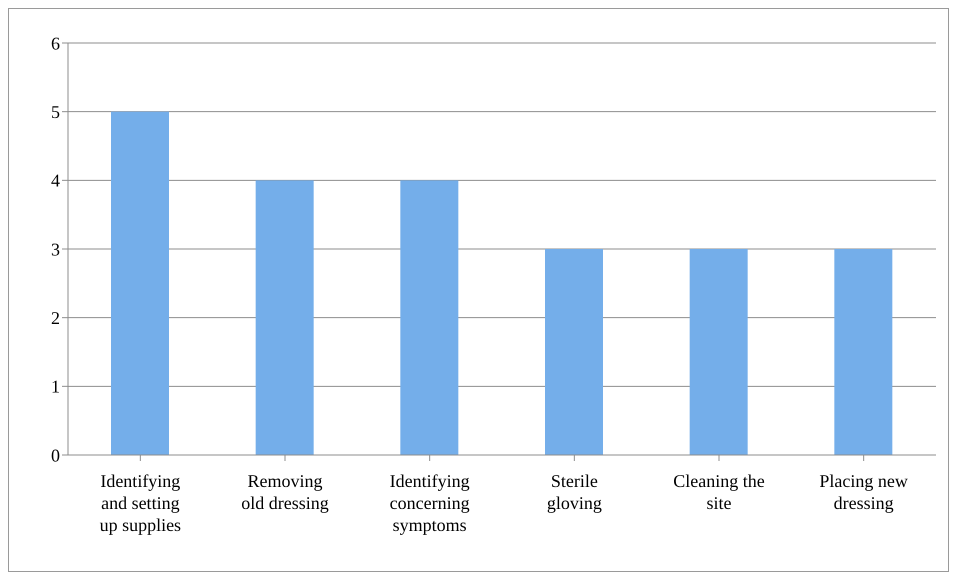 This screenshot has width=957, height=580. I want to click on x-tick-label: Cleaning the site, so click(719, 492).